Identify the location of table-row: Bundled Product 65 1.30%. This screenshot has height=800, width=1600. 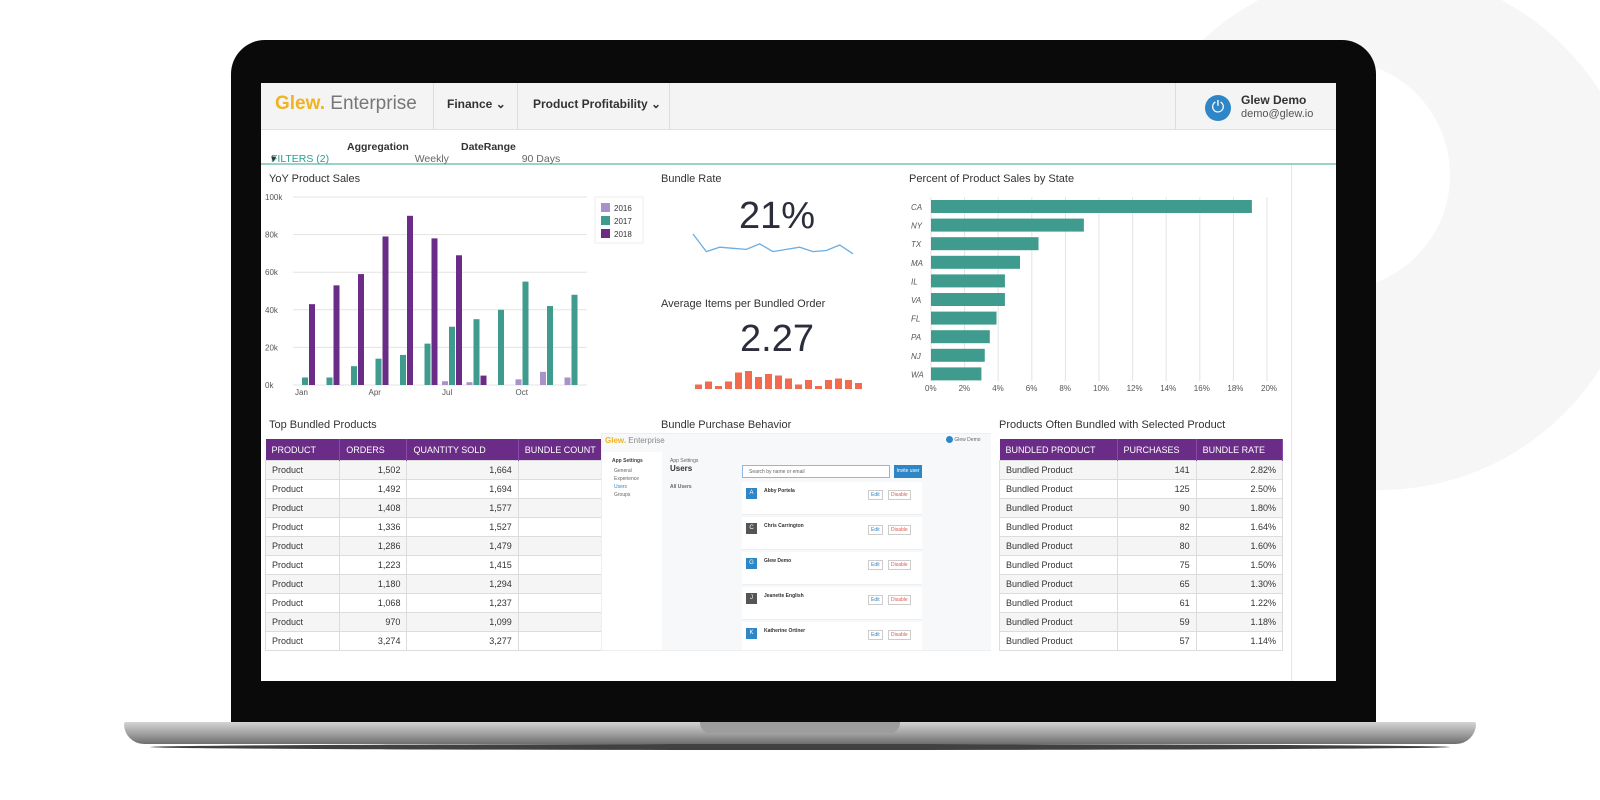
(1141, 584).